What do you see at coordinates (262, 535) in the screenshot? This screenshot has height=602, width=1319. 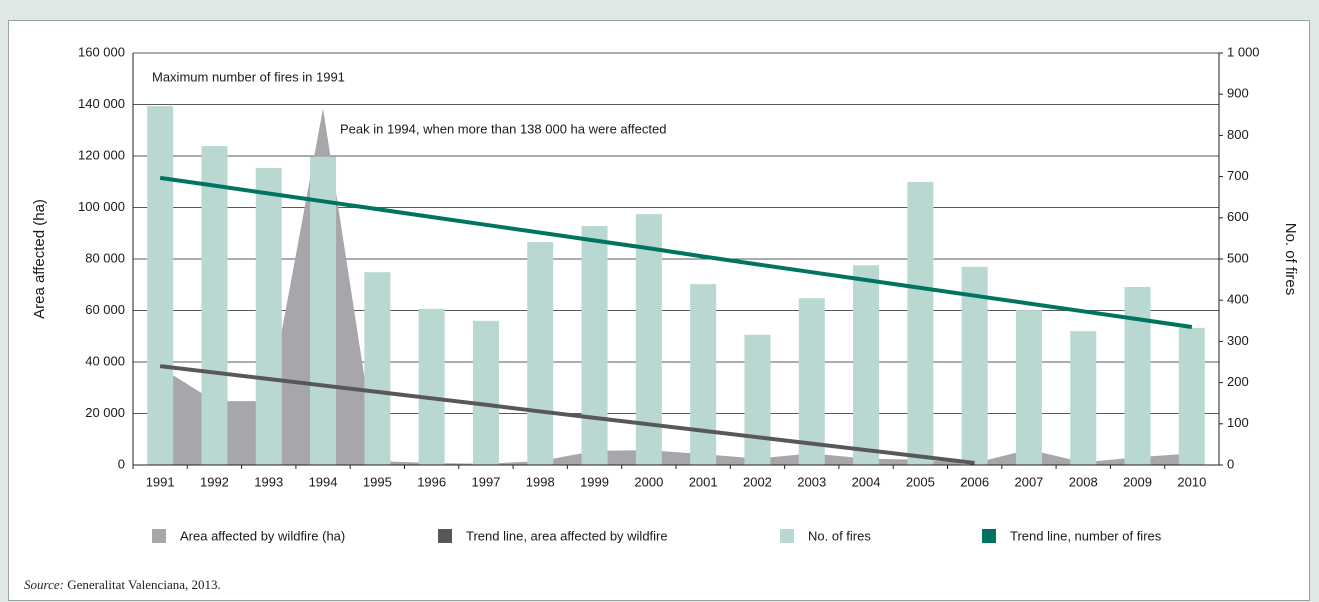 I see `legend-label: Area affected by wildfire (ha)` at bounding box center [262, 535].